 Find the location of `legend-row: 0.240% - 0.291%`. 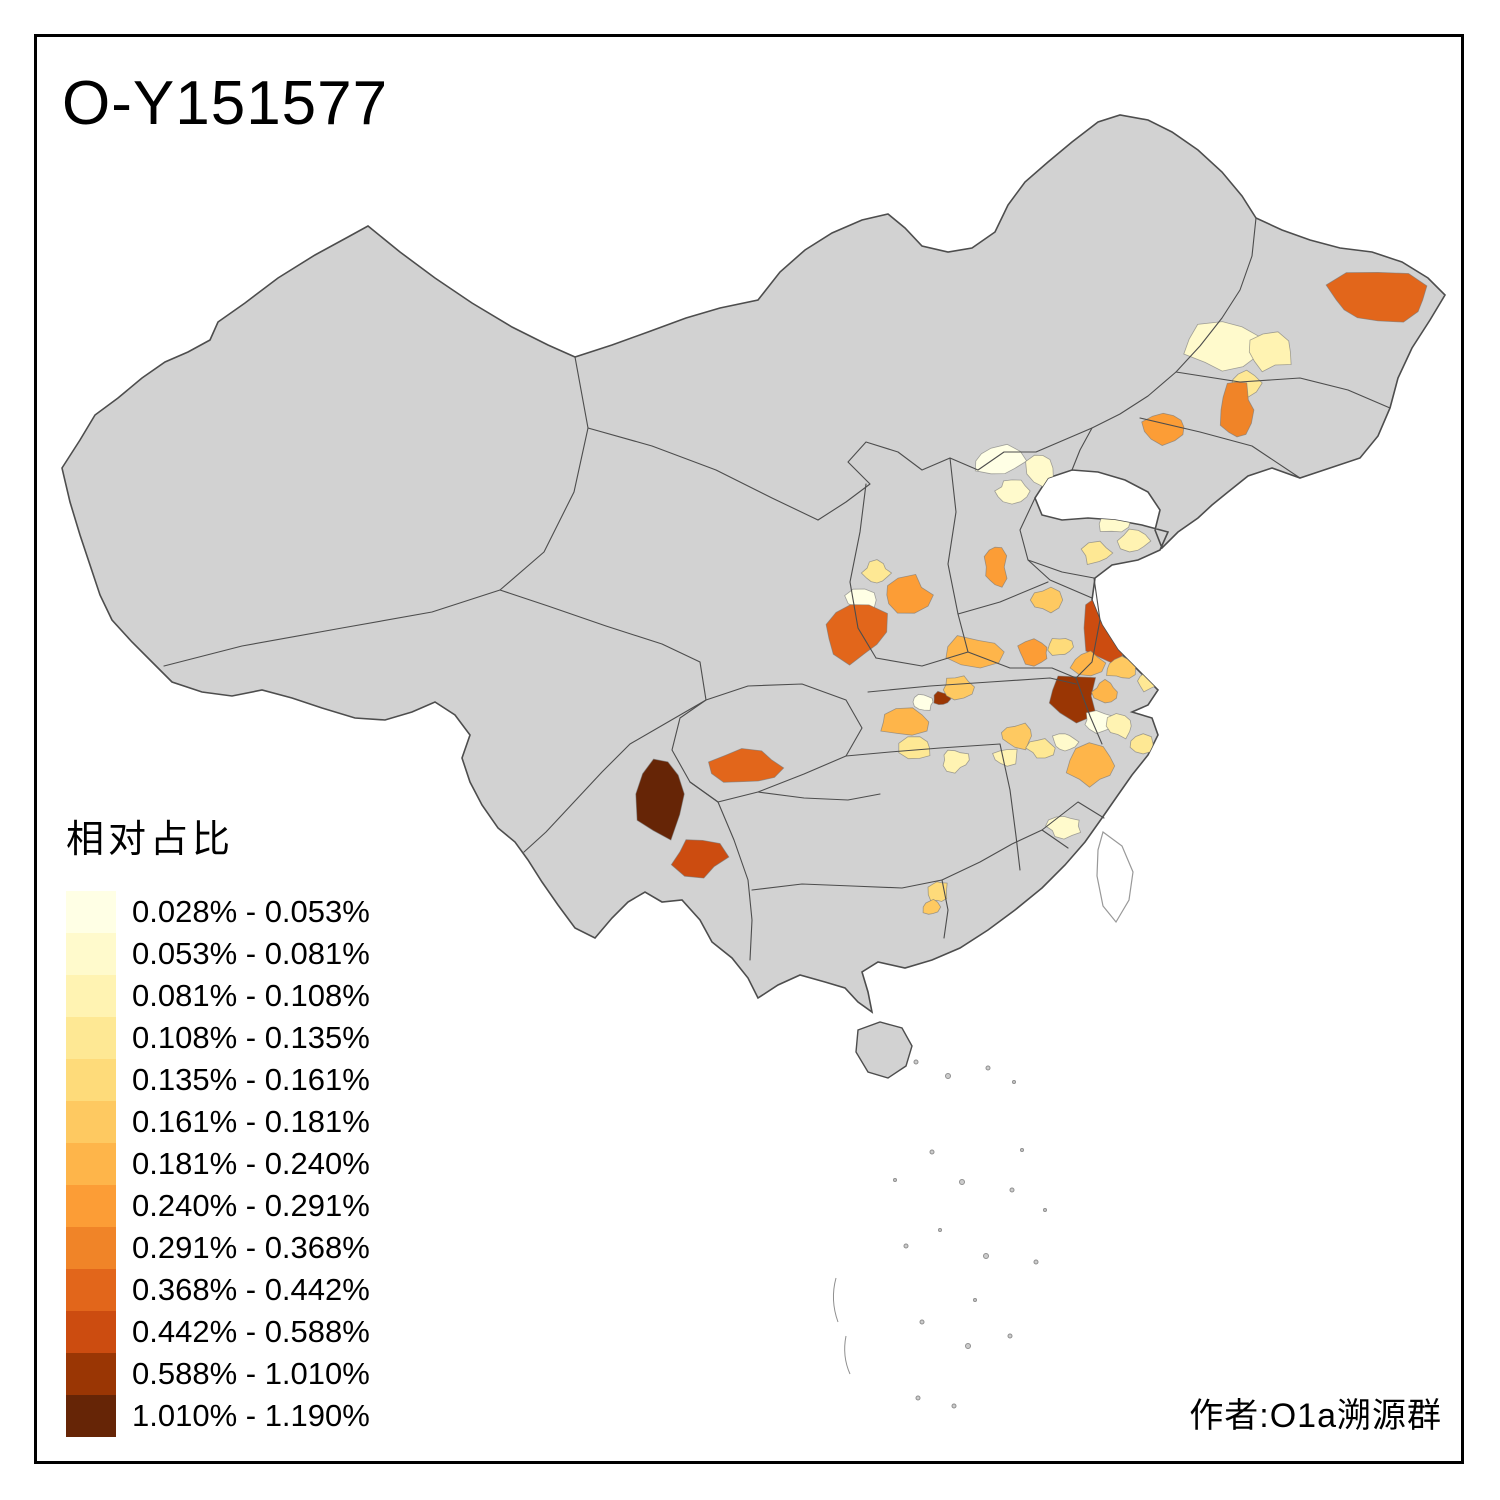

legend-row: 0.240% - 0.291% is located at coordinates (218, 1206).